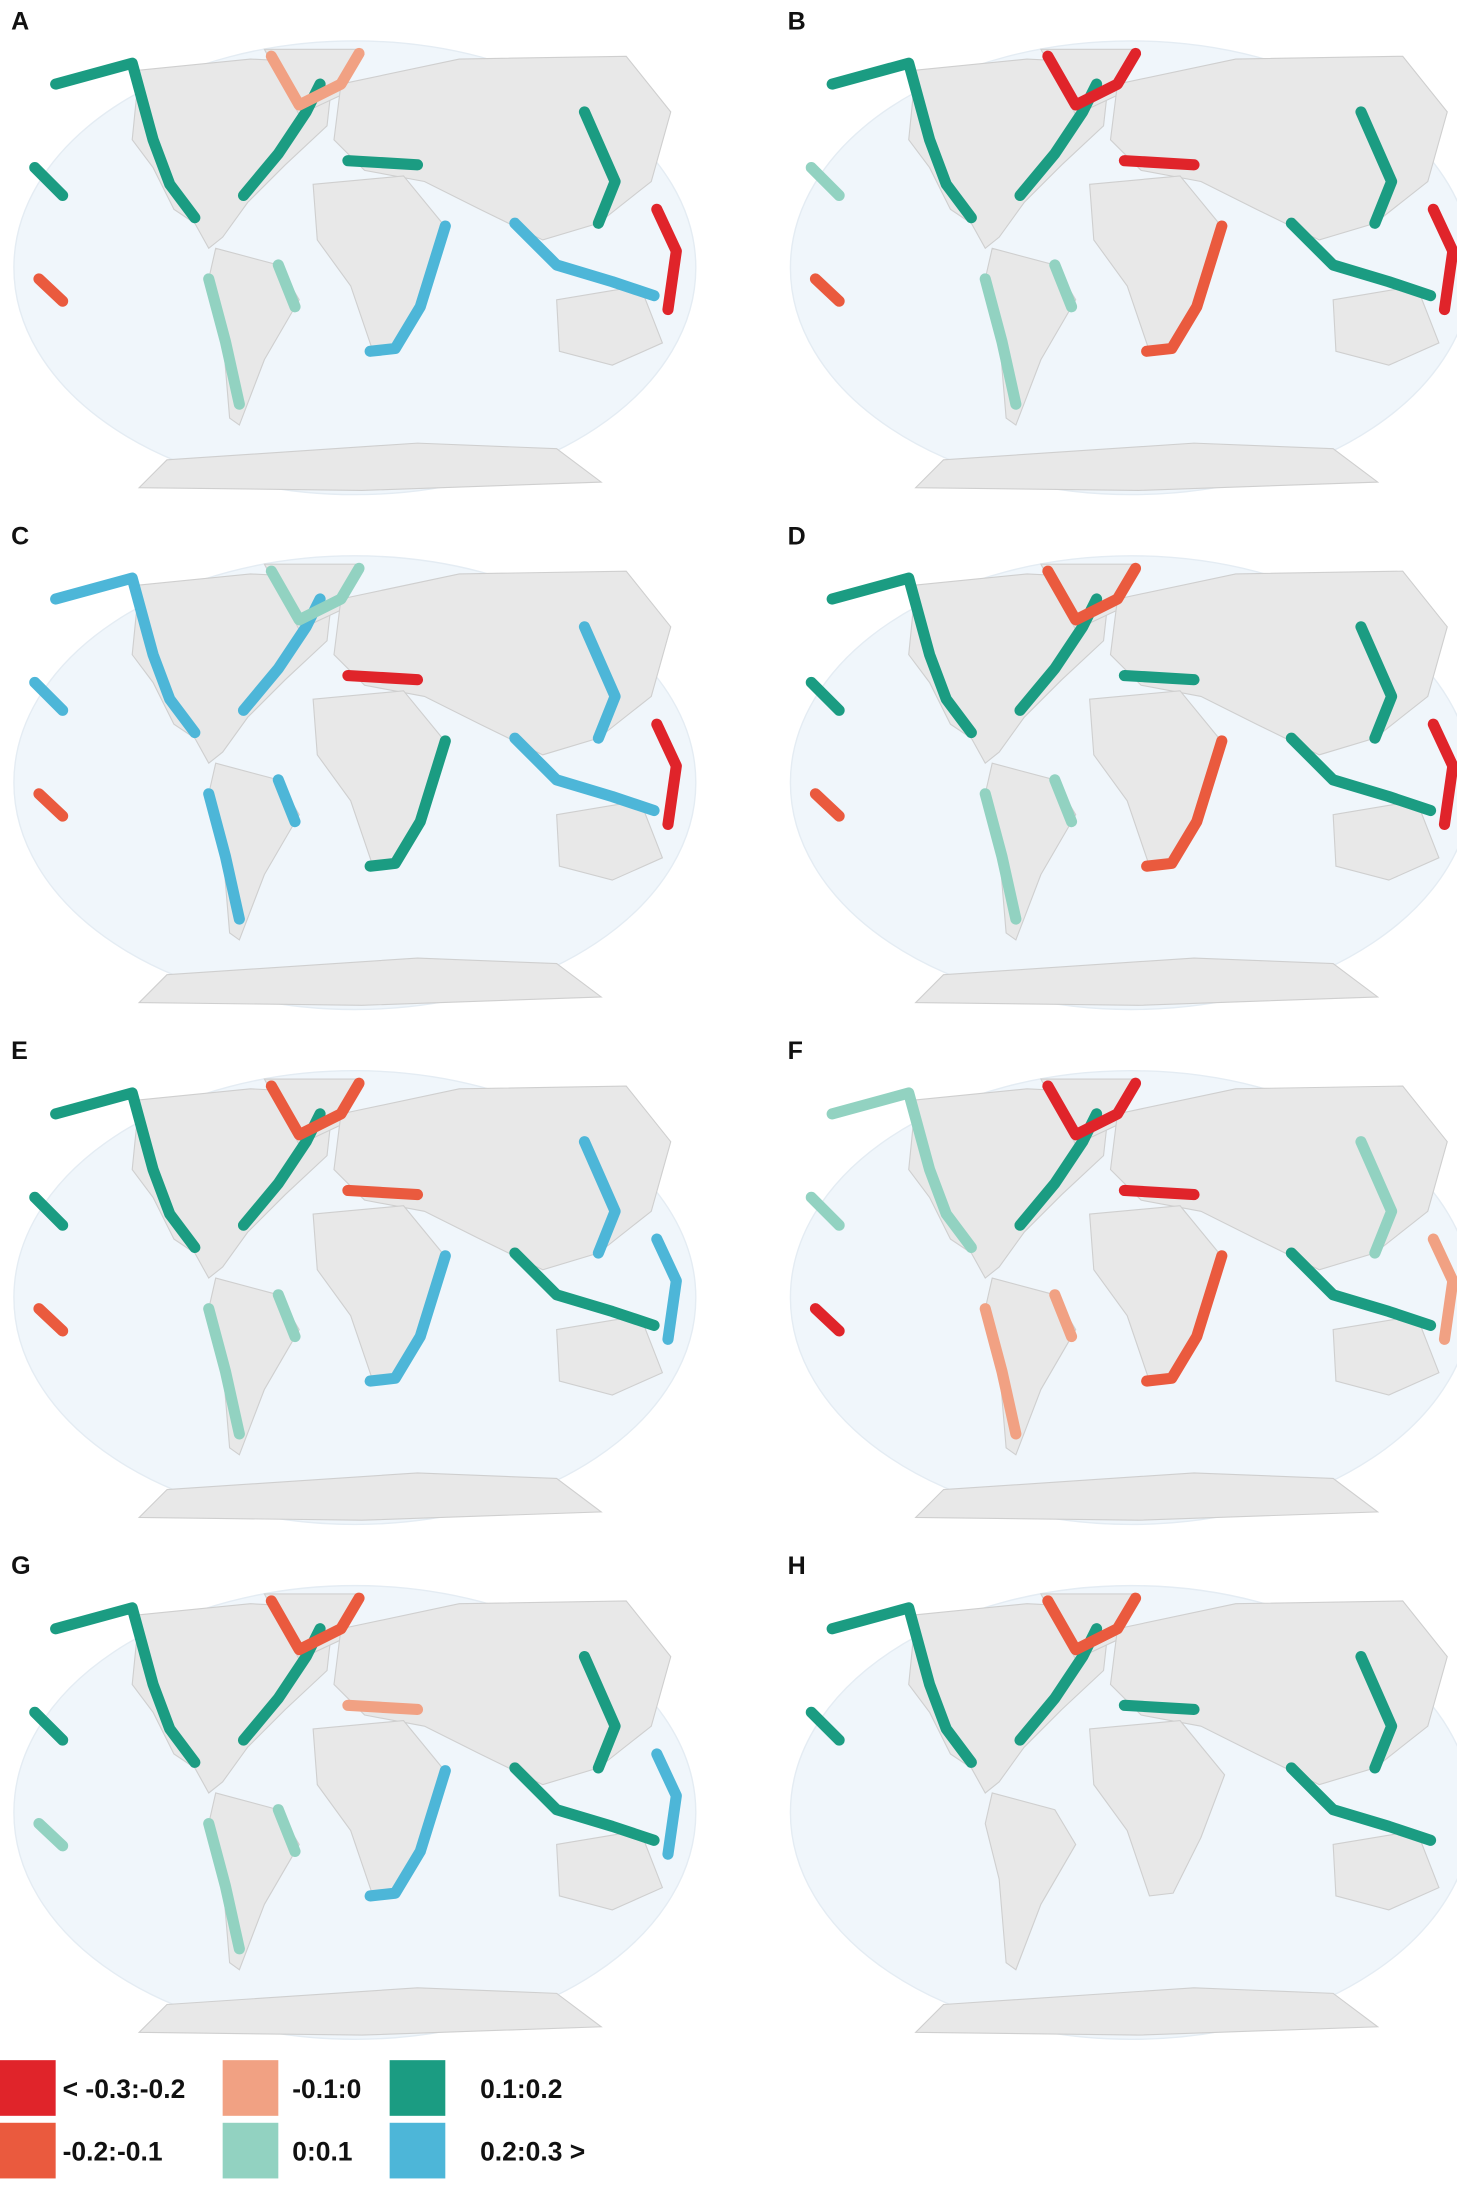  I want to click on map-panel: G, so click(354, 1796).